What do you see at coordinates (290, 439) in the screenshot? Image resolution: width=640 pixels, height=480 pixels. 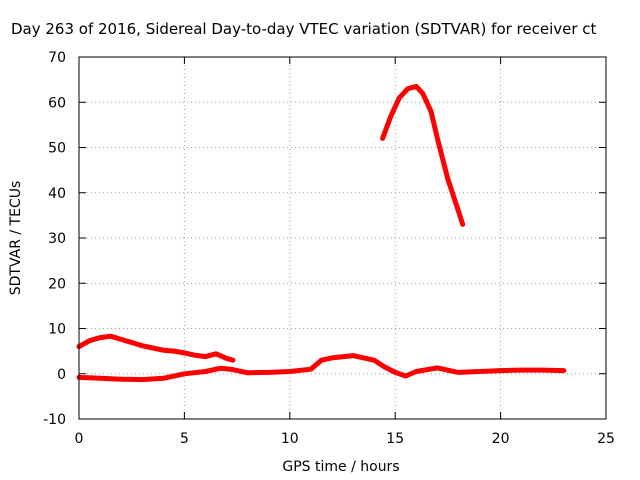 I see `x-tick-label: 10` at bounding box center [290, 439].